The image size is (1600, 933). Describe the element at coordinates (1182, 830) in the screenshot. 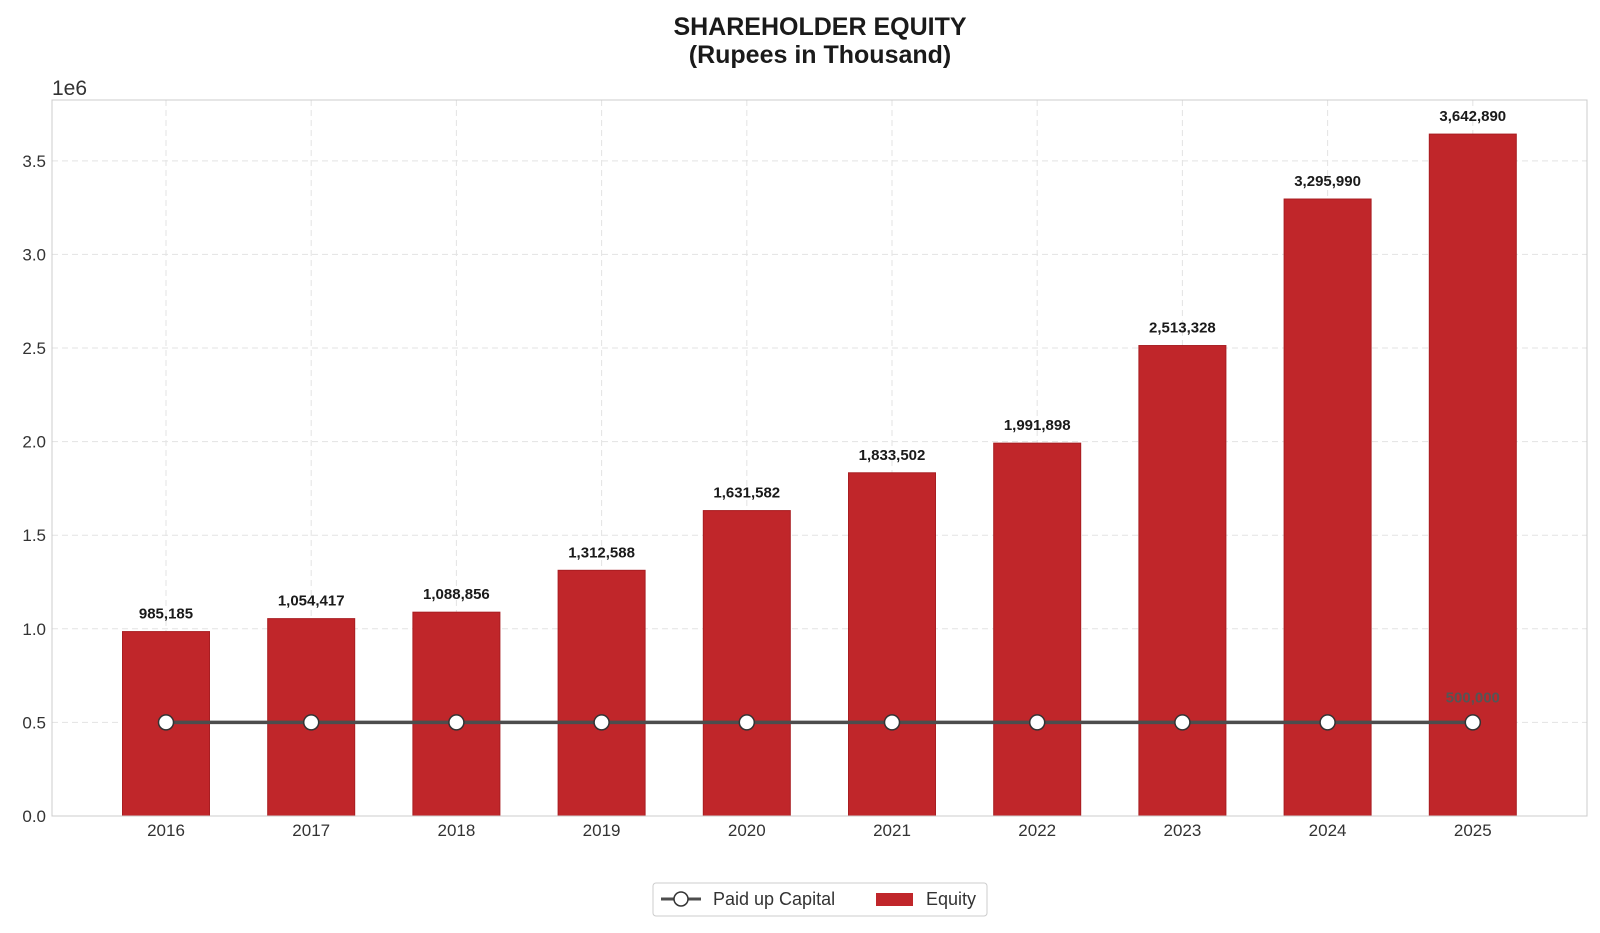

I see `x-tick-label: 2023` at that location.